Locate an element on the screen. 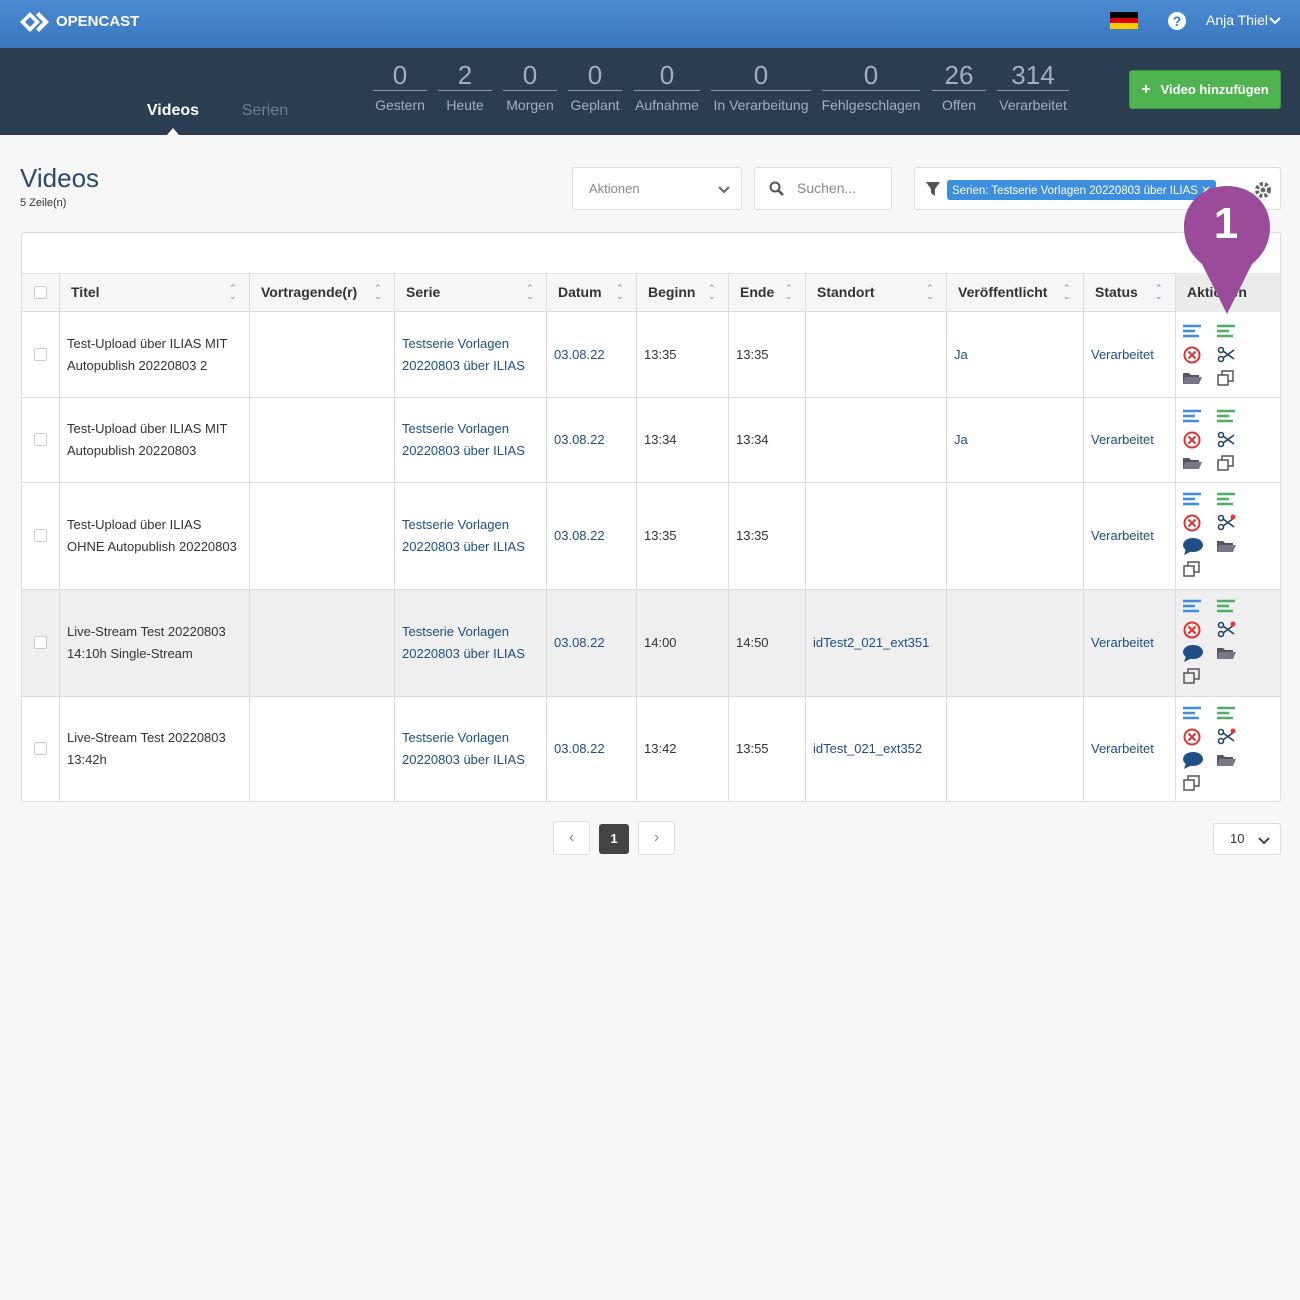 The width and height of the screenshot is (1300, 1300). user-chevron is located at coordinates (1275, 21).